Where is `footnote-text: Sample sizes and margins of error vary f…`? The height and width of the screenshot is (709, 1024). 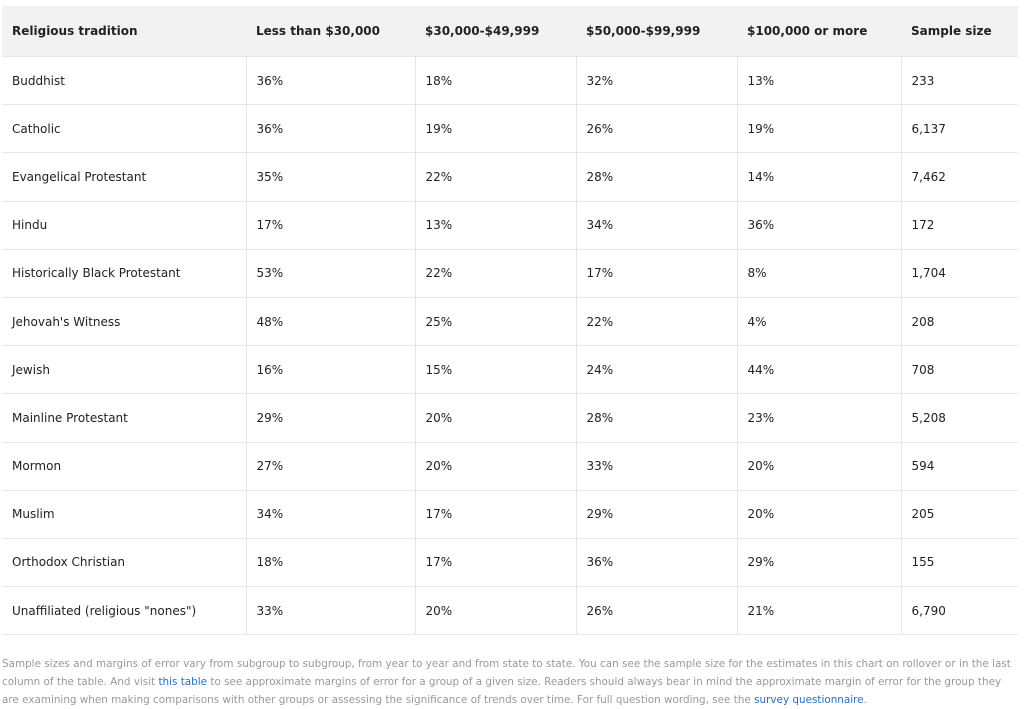 footnote-text: Sample sizes and margins of error vary f… is located at coordinates (506, 673).